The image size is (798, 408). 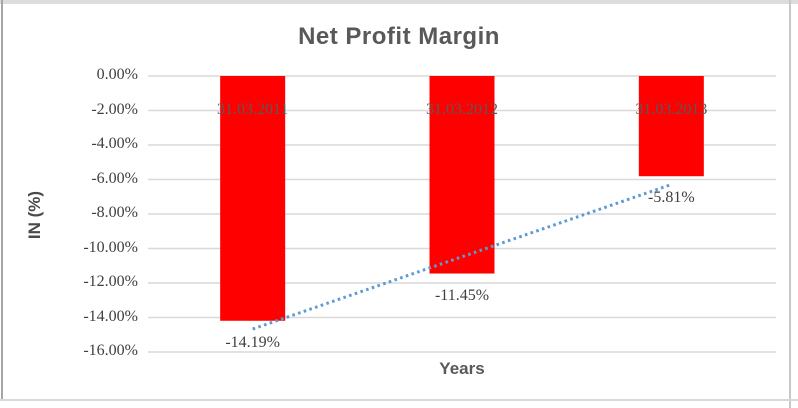 What do you see at coordinates (252, 342) in the screenshot?
I see `data-label: -14.19%` at bounding box center [252, 342].